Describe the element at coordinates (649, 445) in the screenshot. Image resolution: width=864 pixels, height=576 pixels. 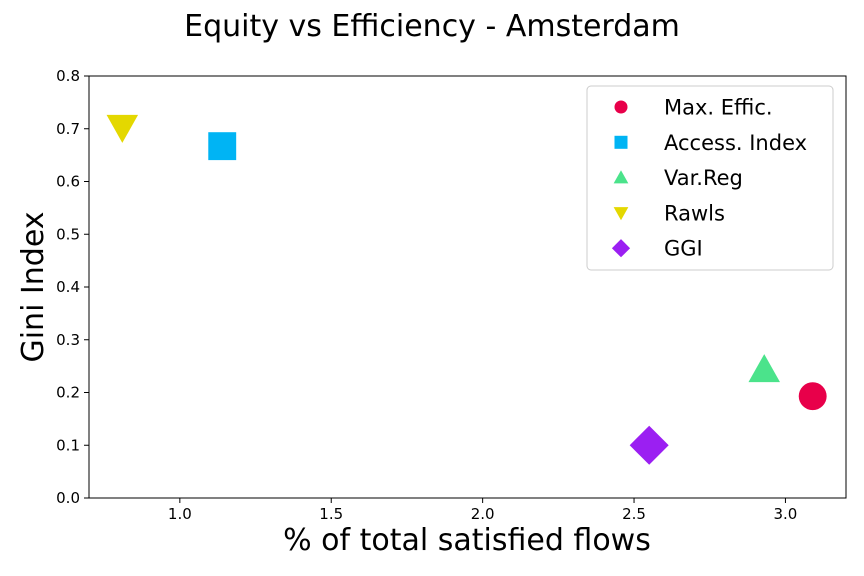
I see `point-ggi` at that location.